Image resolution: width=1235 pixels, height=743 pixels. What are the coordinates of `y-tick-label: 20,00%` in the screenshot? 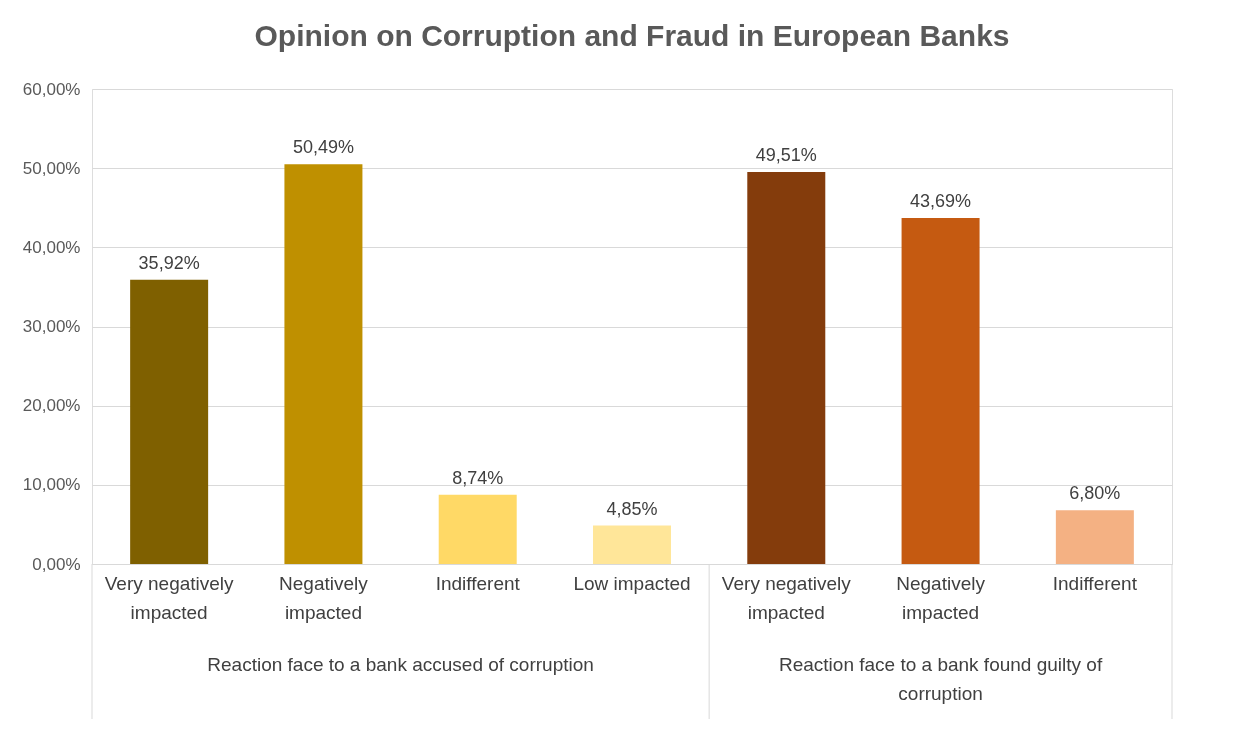 It's located at (51, 406).